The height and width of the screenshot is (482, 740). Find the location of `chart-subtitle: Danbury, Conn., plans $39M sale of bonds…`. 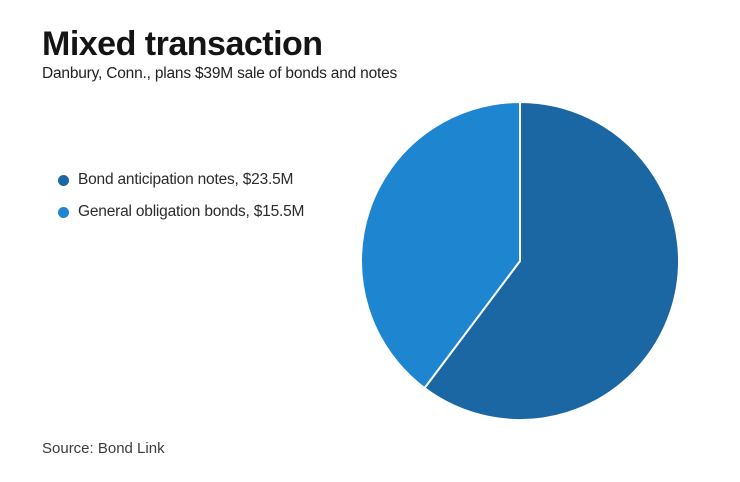

chart-subtitle: Danbury, Conn., plans $39M sale of bonds… is located at coordinates (220, 73).